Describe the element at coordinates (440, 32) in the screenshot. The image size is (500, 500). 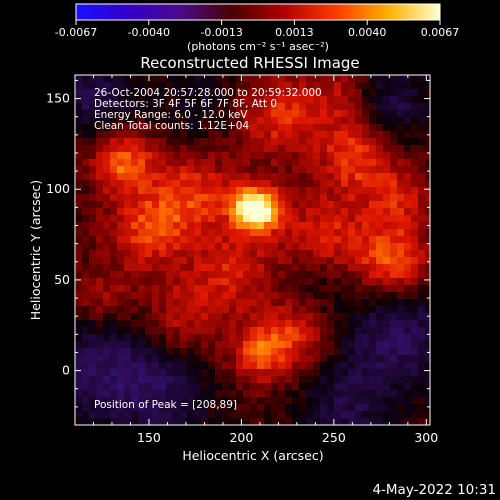
I see `colorbar-tick-label: 0.0067` at that location.